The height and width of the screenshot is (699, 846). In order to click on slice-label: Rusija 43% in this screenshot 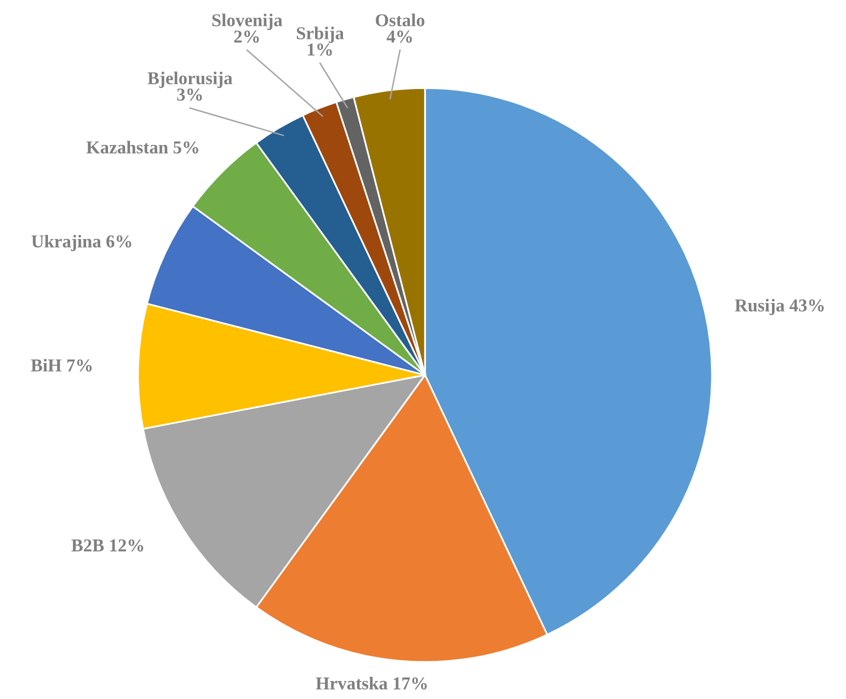, I will do `click(779, 307)`.